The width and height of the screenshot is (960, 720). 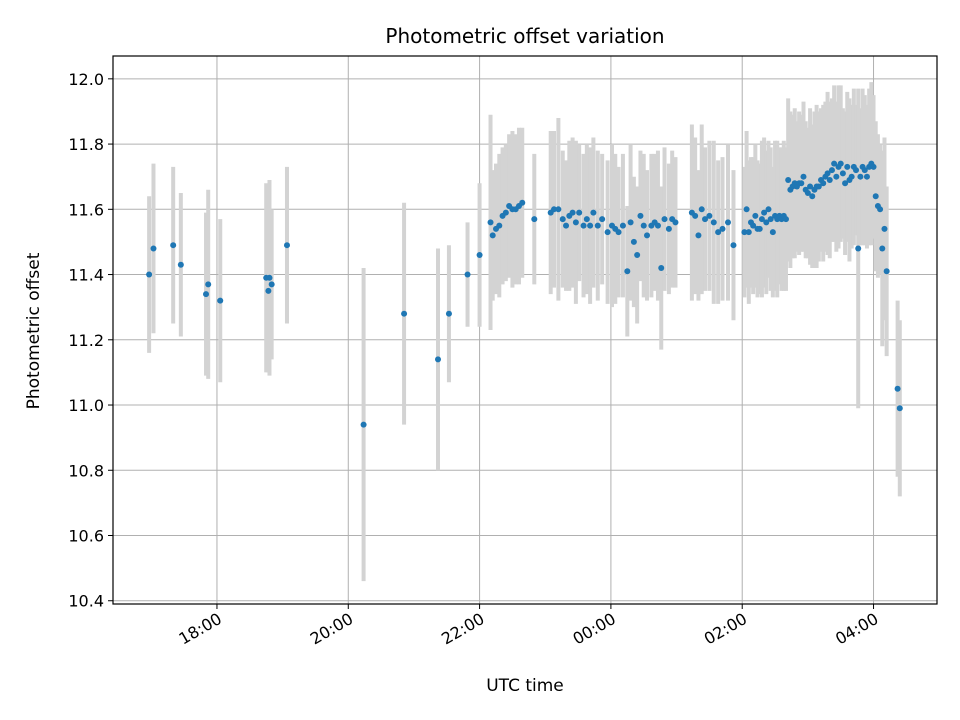 I want to click on y-tick-label: 12.0, so click(x=86, y=79).